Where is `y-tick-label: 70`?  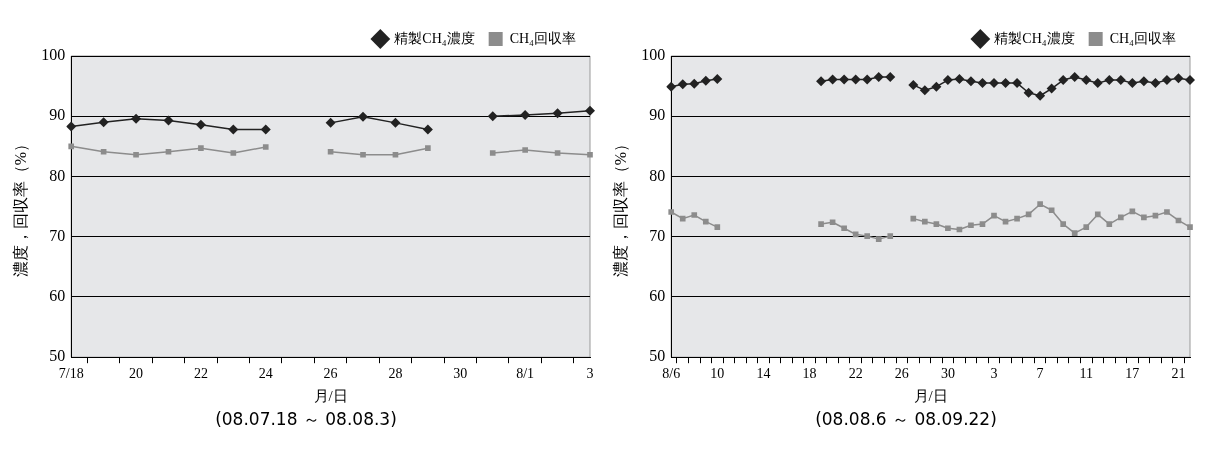 y-tick-label: 70 is located at coordinates (657, 235).